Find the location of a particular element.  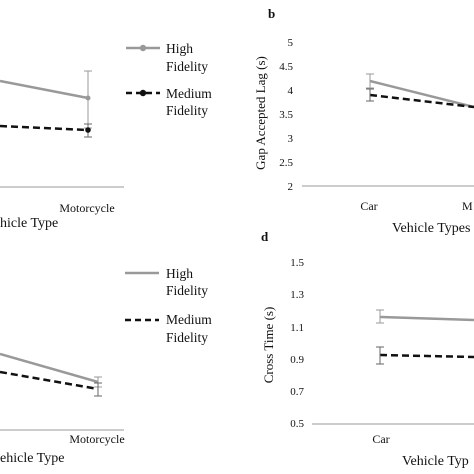

panel-d-ytick-0.7: 0.7 is located at coordinates (297, 392).